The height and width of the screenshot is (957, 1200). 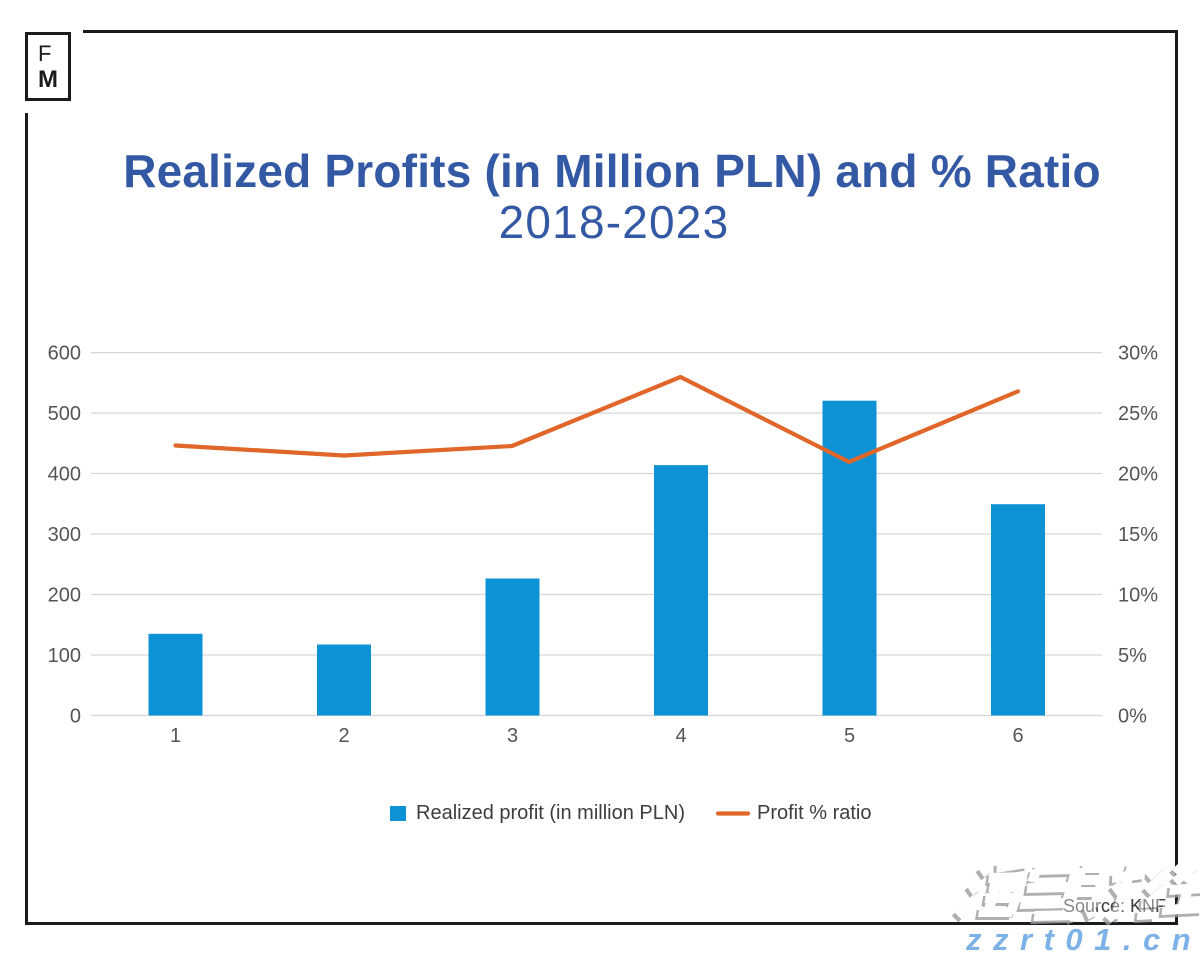 I want to click on svg-text: 5, so click(x=849, y=736).